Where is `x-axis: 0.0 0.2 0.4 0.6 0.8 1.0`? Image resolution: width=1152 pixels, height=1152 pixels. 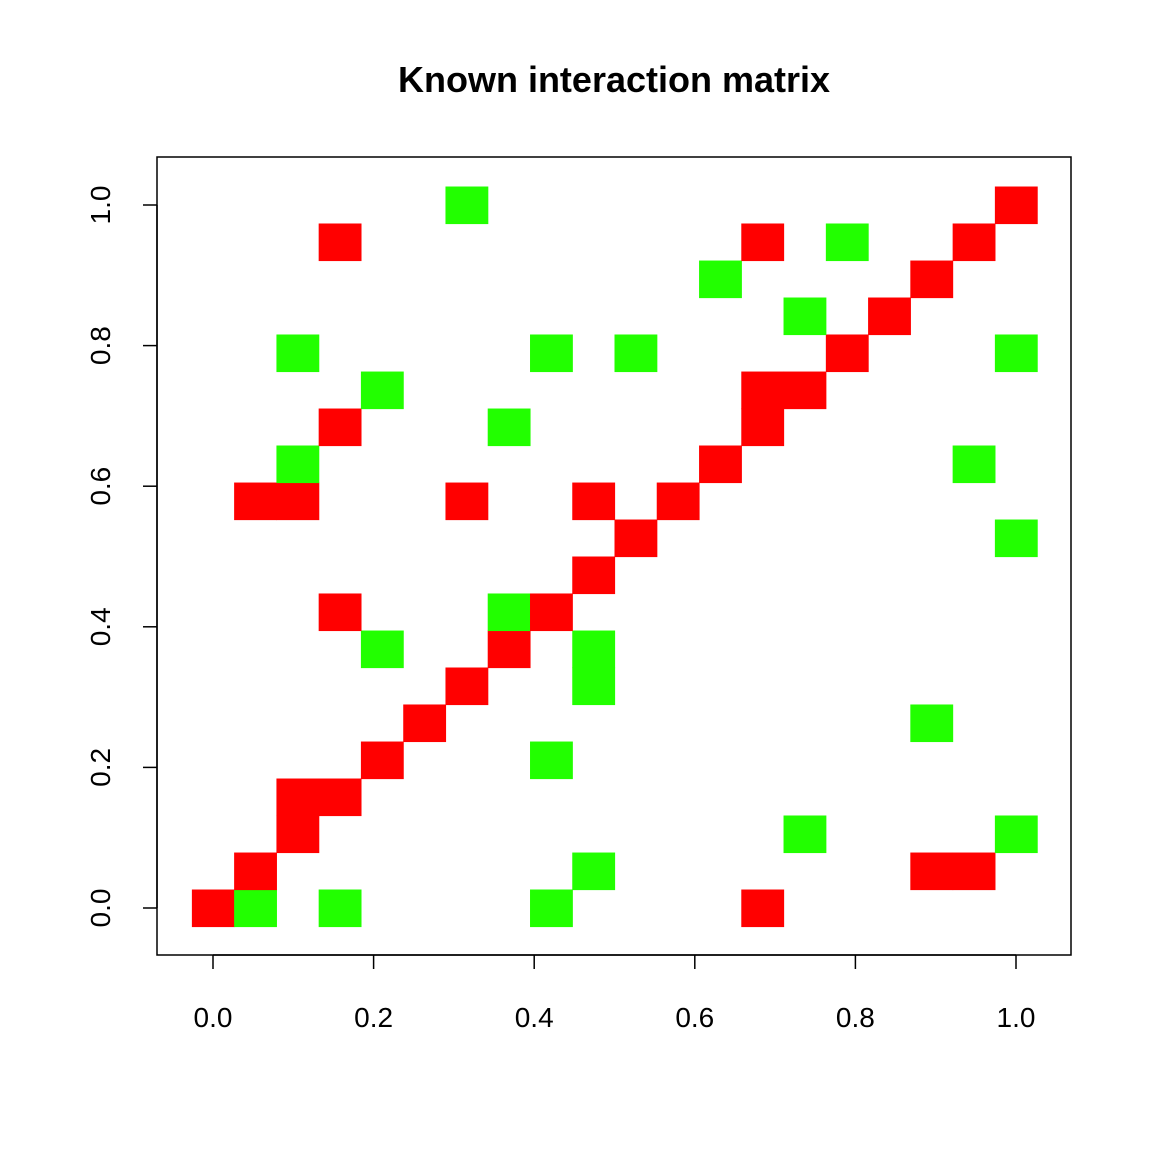 x-axis: 0.0 0.2 0.4 0.6 0.8 1.0 is located at coordinates (615, 993).